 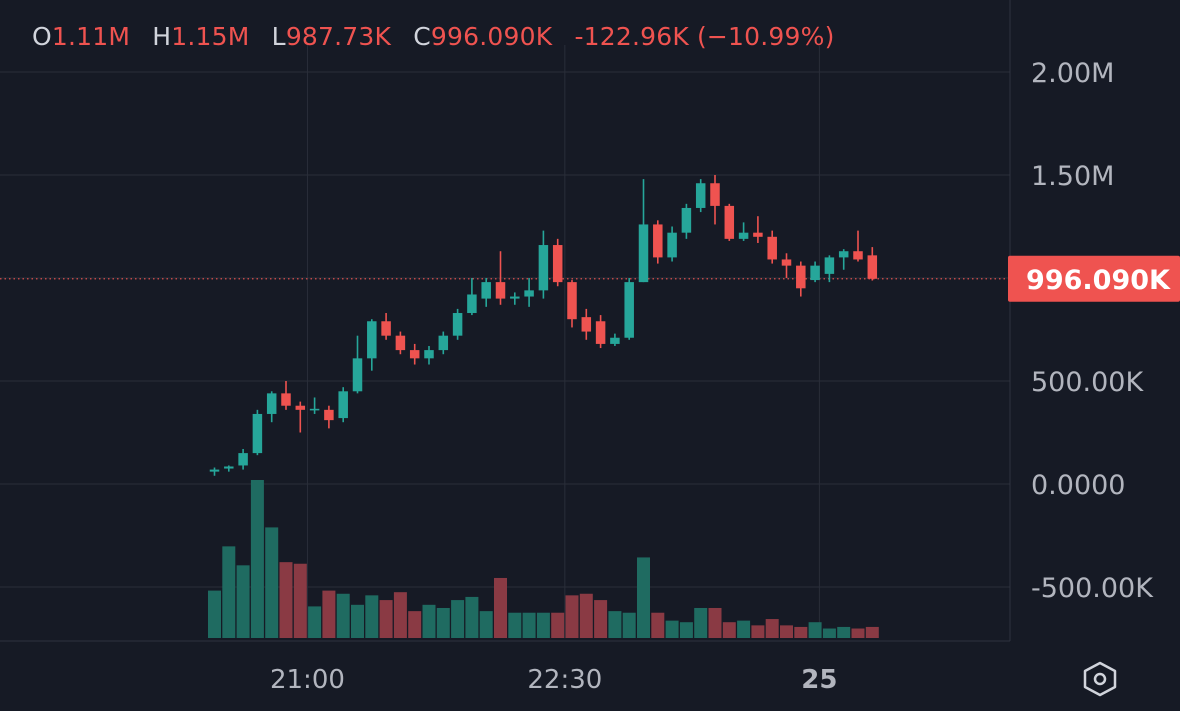 What do you see at coordinates (1092, 331) in the screenshot?
I see `price-axis: 2.00M 1.50M 500.00K 0.0000 -500.00K` at bounding box center [1092, 331].